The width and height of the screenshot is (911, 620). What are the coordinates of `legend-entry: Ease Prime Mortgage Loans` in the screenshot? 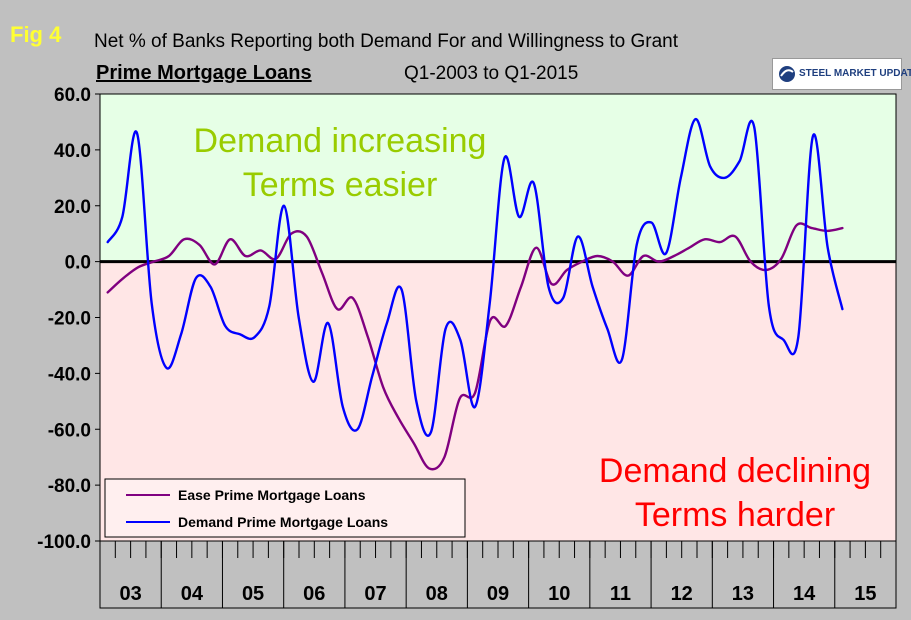 It's located at (272, 495).